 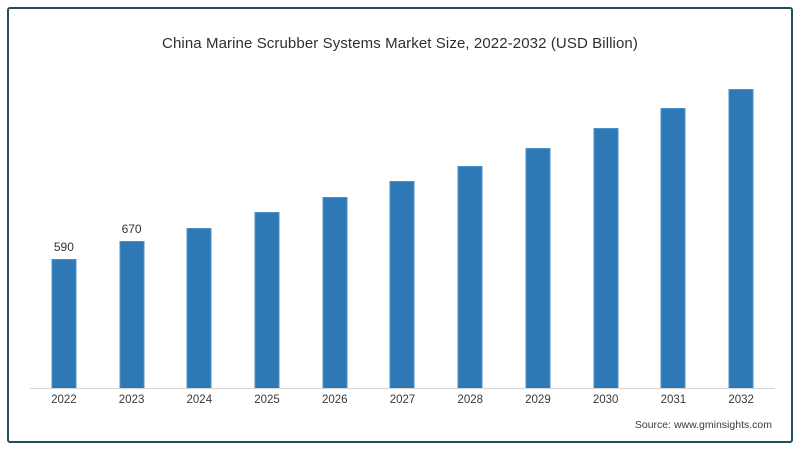 I want to click on x-tick-2023: 2023, so click(x=131, y=400).